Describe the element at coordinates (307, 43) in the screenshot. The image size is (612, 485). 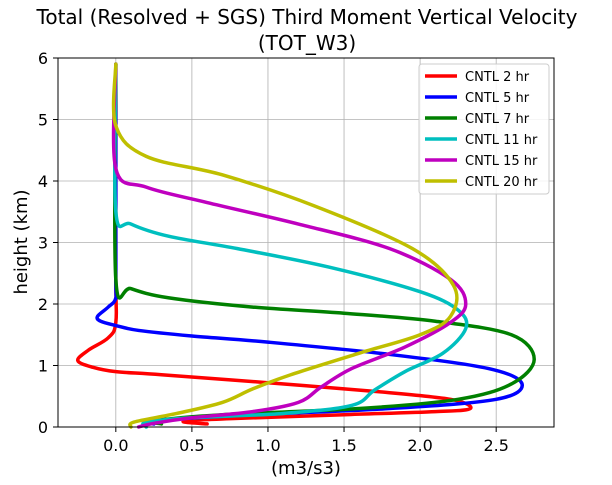
I see `chart-subtitle: (TOT_W3)` at that location.